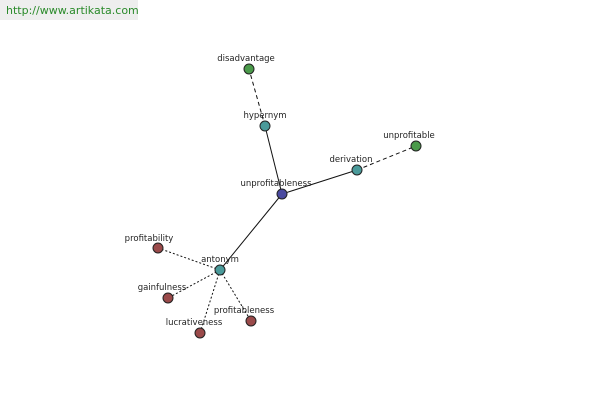 This screenshot has width=600, height=400. I want to click on node-label: lucrativeness, so click(194, 323).